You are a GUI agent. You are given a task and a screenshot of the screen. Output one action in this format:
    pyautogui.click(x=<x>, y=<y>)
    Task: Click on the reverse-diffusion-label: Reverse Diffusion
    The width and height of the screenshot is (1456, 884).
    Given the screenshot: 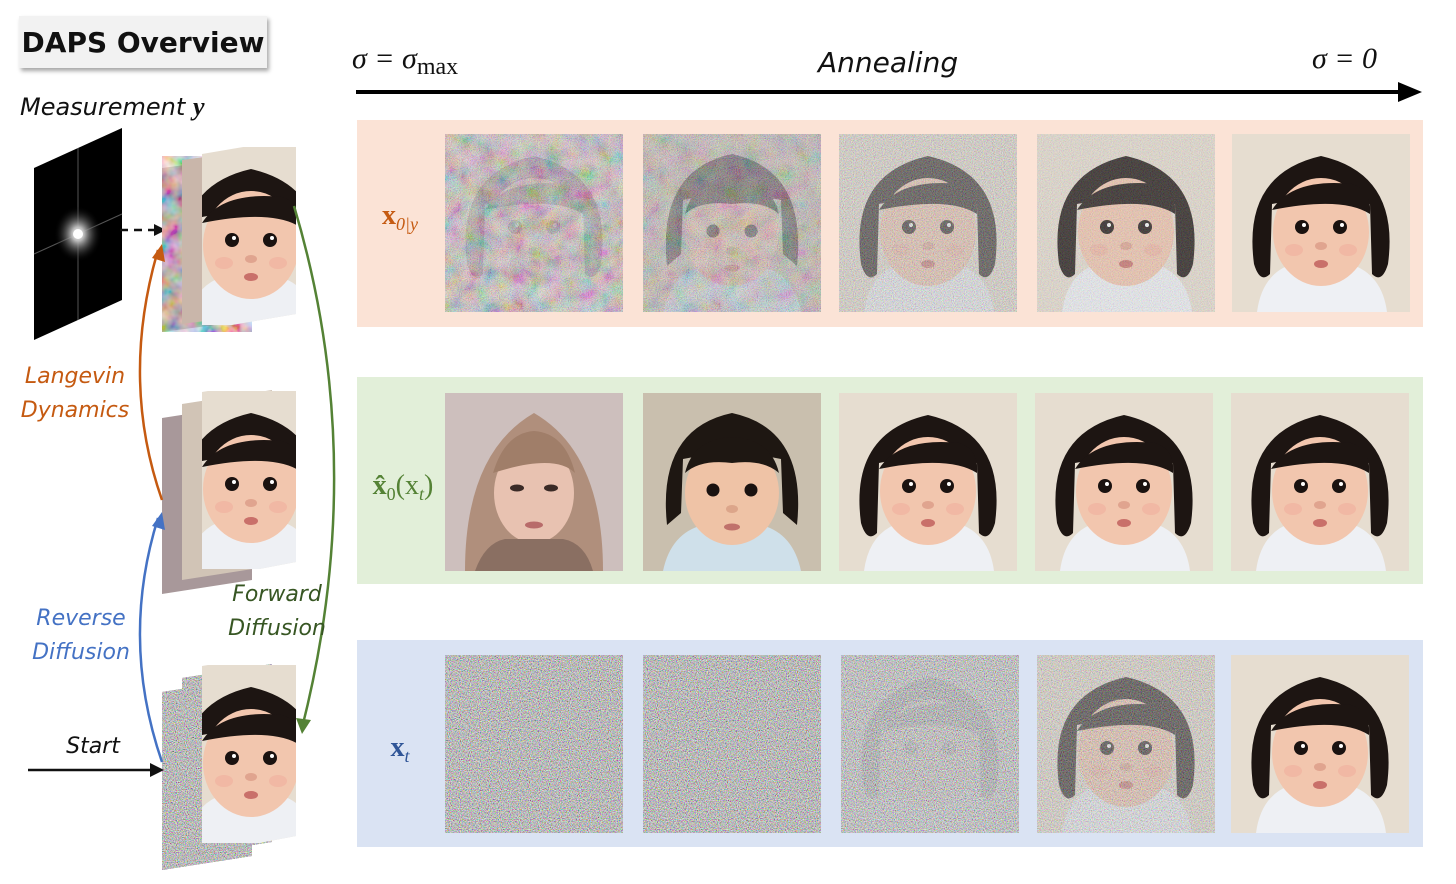 What is the action you would take?
    pyautogui.click(x=81, y=635)
    